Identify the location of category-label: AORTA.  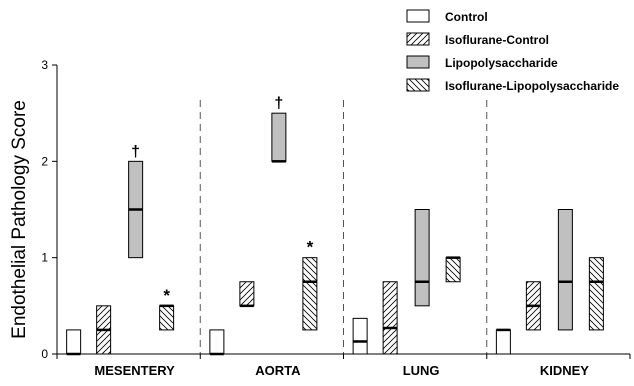
(278, 370).